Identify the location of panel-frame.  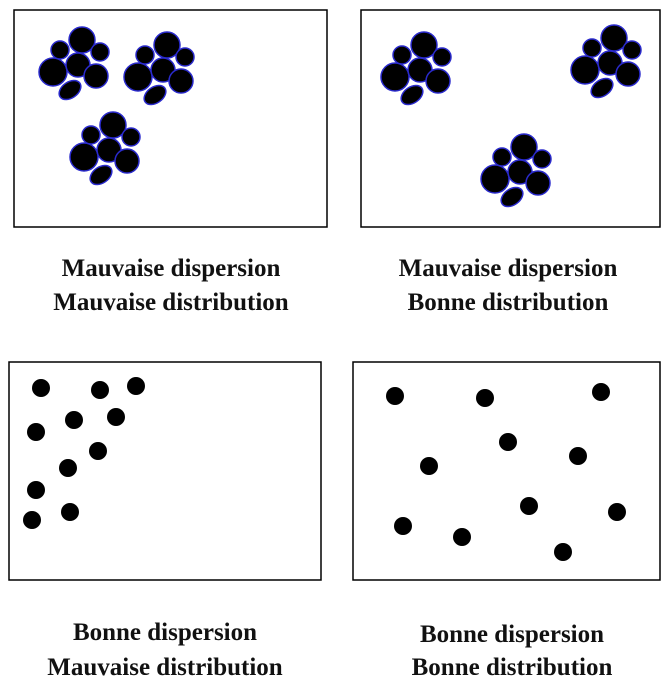
(510, 118).